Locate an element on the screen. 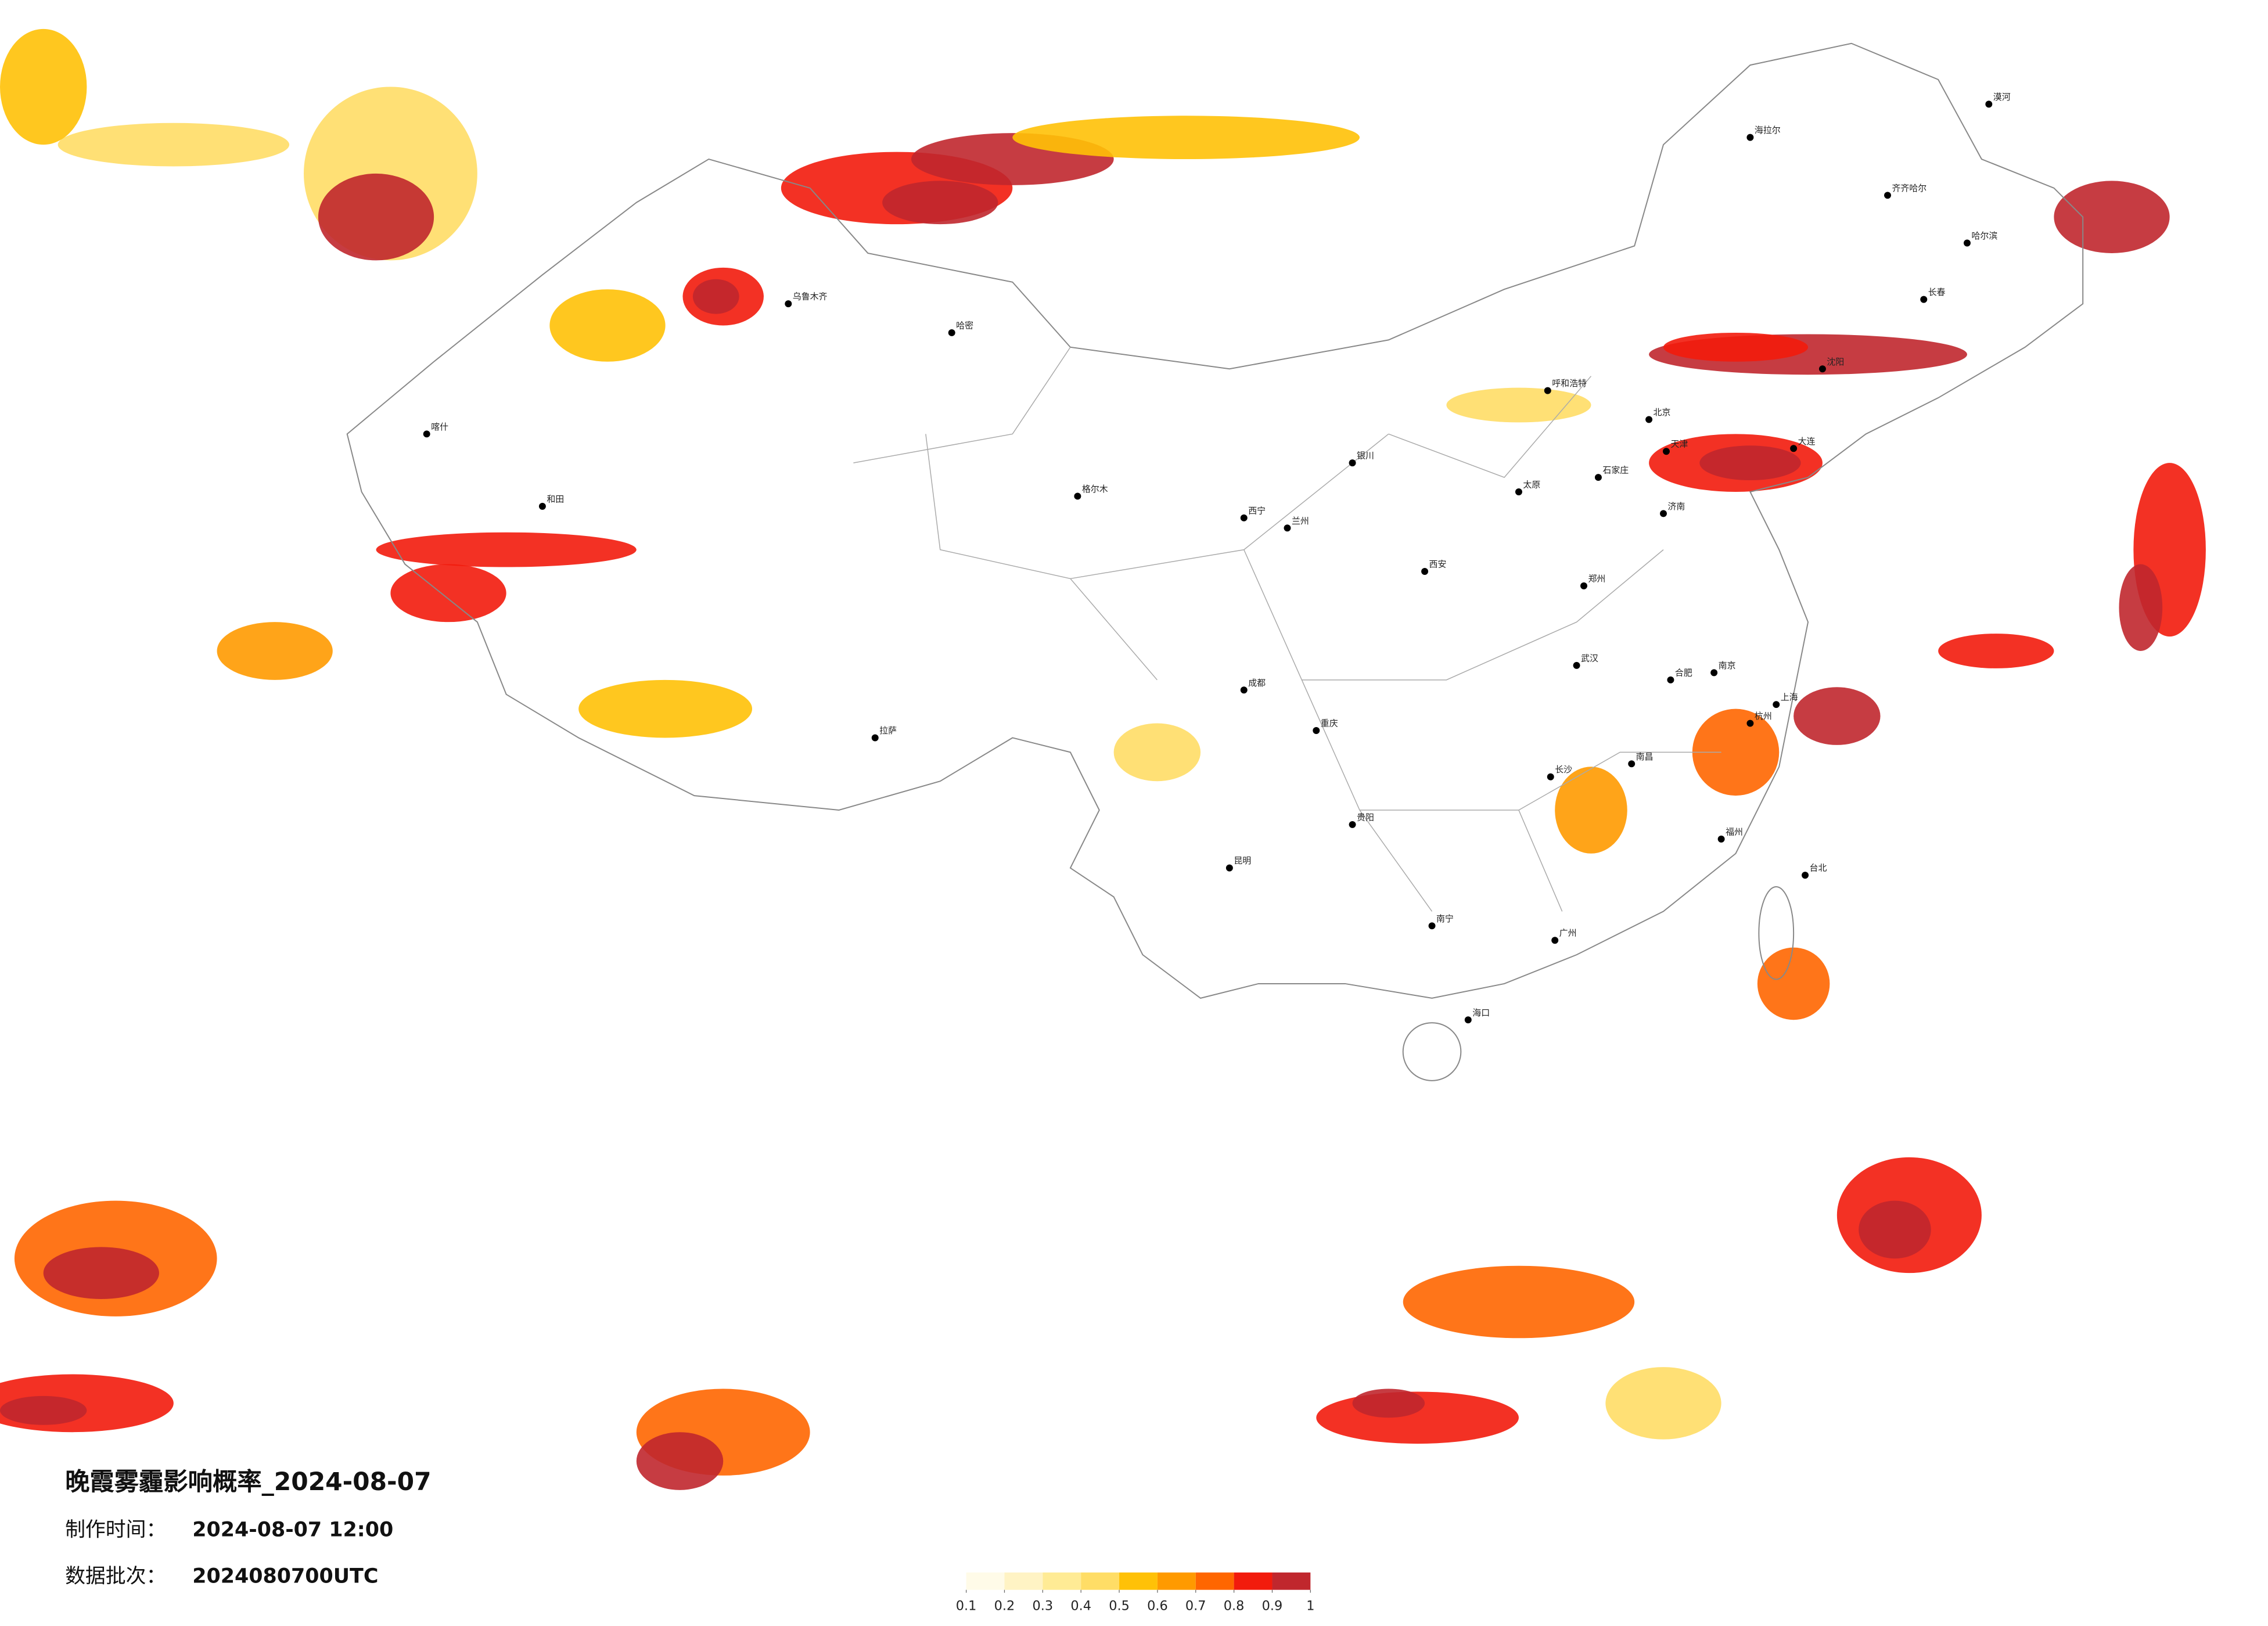 The width and height of the screenshot is (2268, 1626). city-label: 杭州 is located at coordinates (1763, 716).